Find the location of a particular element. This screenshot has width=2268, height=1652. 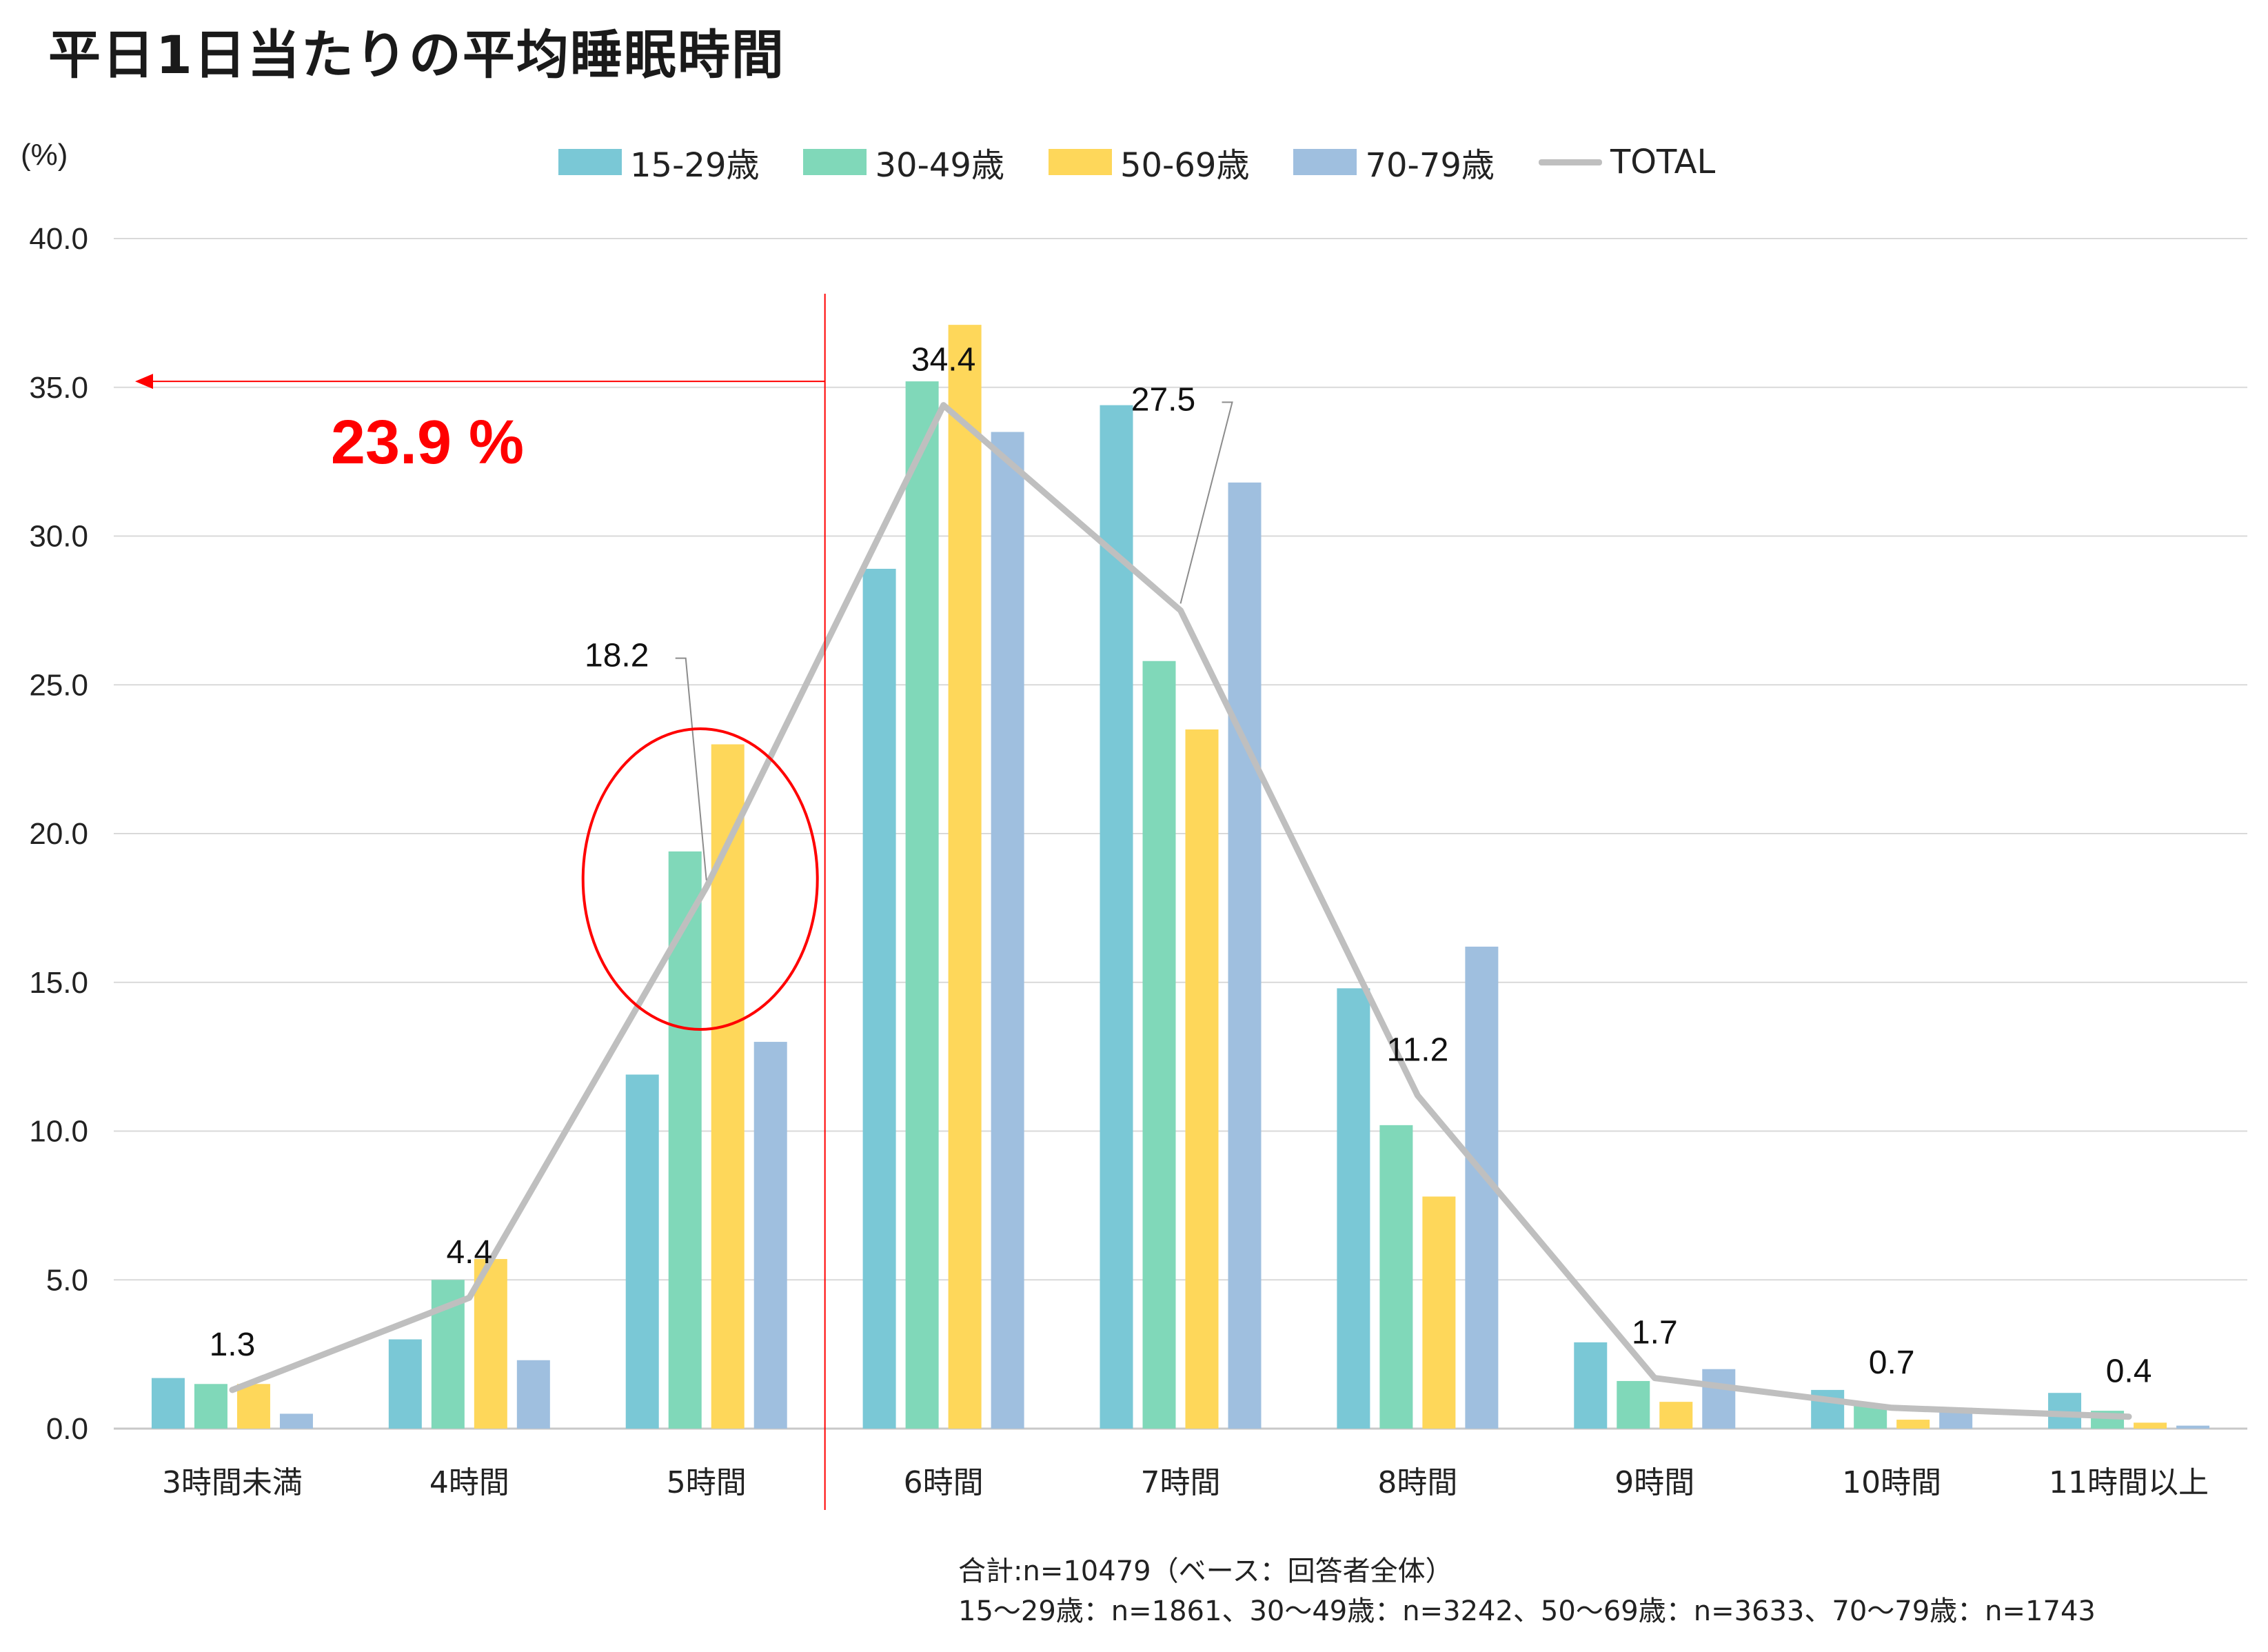

x-category-label: 5時間 is located at coordinates (707, 1482).